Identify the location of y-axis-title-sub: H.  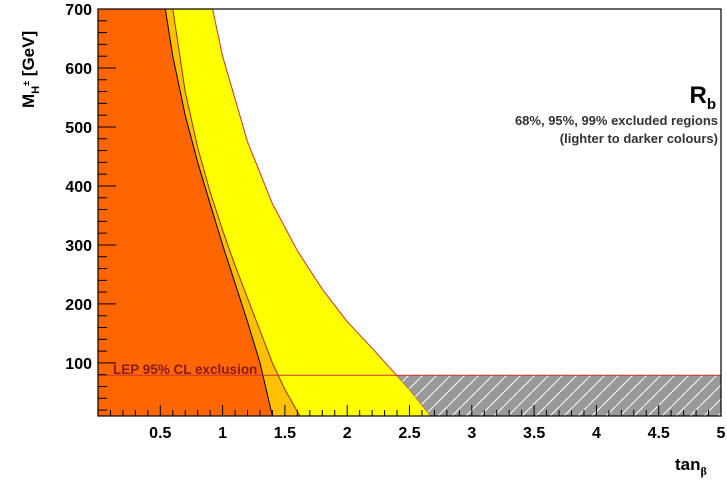
(36, 90).